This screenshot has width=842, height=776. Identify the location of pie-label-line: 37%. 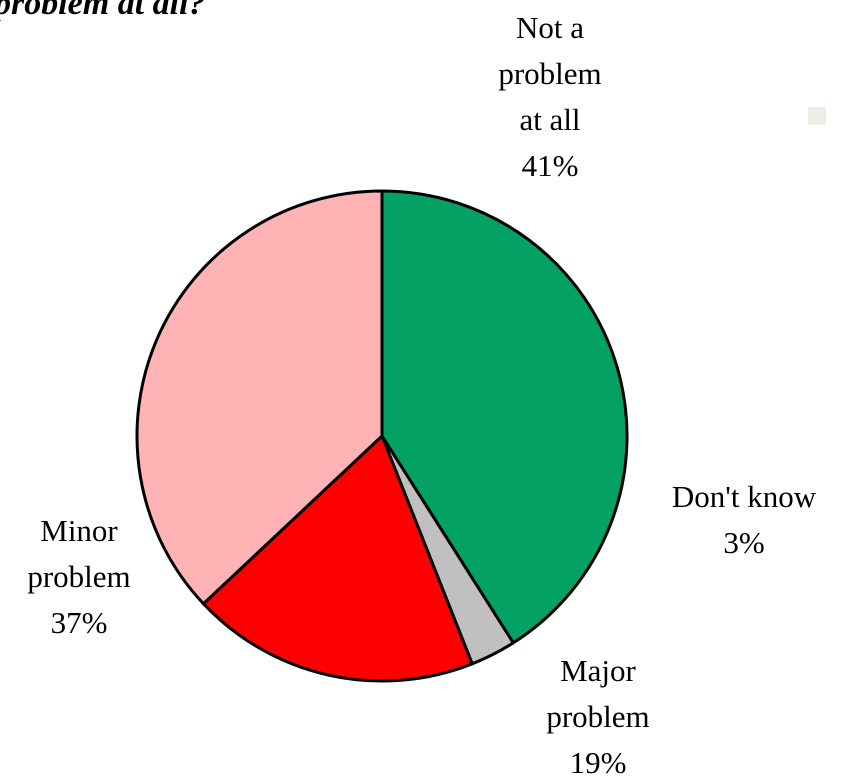
(79, 622).